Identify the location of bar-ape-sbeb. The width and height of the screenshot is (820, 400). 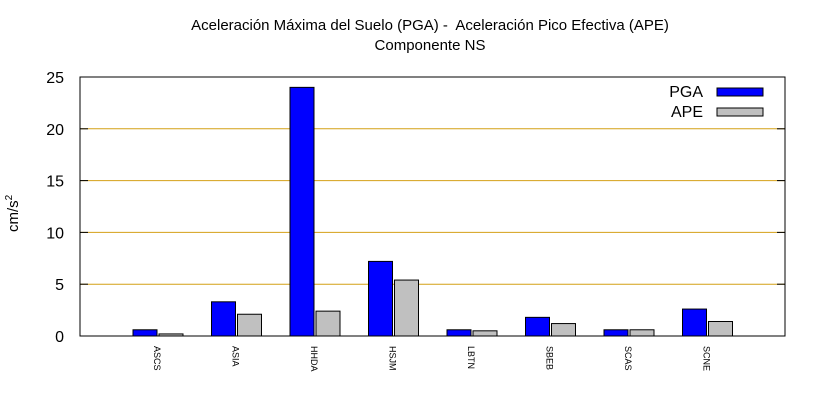
(563, 330).